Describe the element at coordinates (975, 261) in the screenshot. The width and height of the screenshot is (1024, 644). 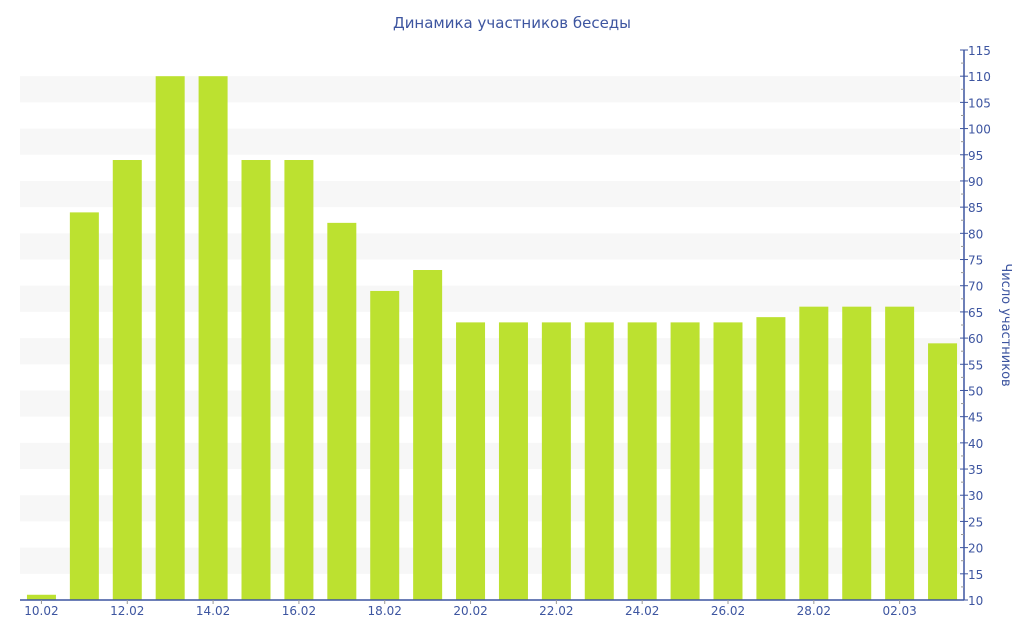
I see `y-tick-label: 75` at that location.